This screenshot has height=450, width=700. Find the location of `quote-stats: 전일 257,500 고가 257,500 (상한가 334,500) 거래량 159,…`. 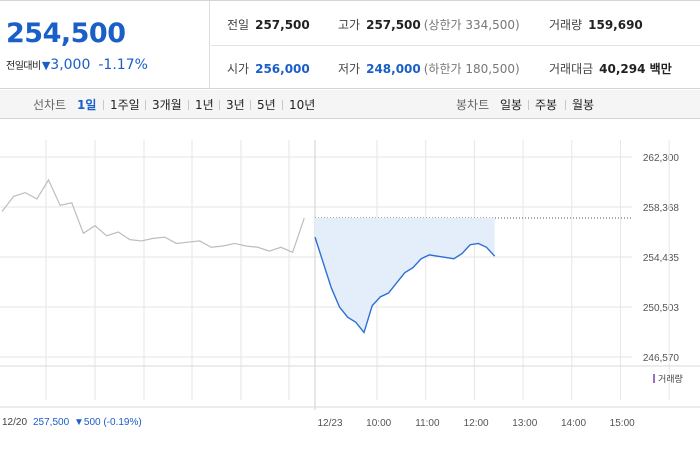

quote-stats: 전일 257,500 고가 257,500 (상한가 334,500) 거래량 159,… is located at coordinates (455, 45).